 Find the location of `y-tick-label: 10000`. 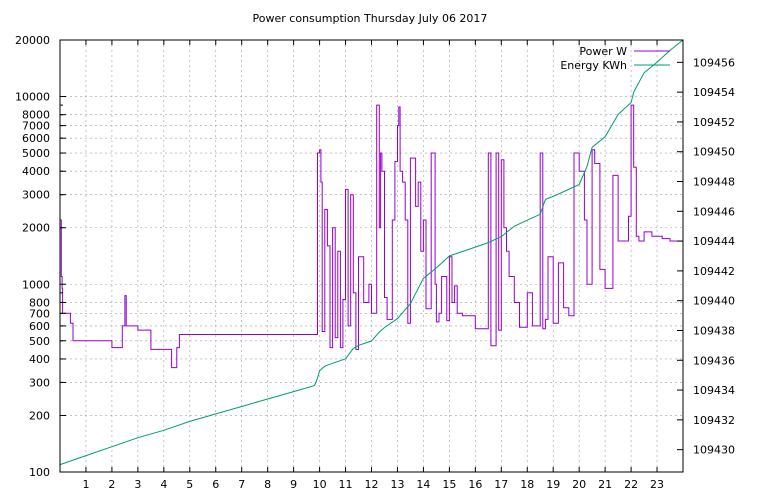

y-tick-label: 10000 is located at coordinates (32, 97).